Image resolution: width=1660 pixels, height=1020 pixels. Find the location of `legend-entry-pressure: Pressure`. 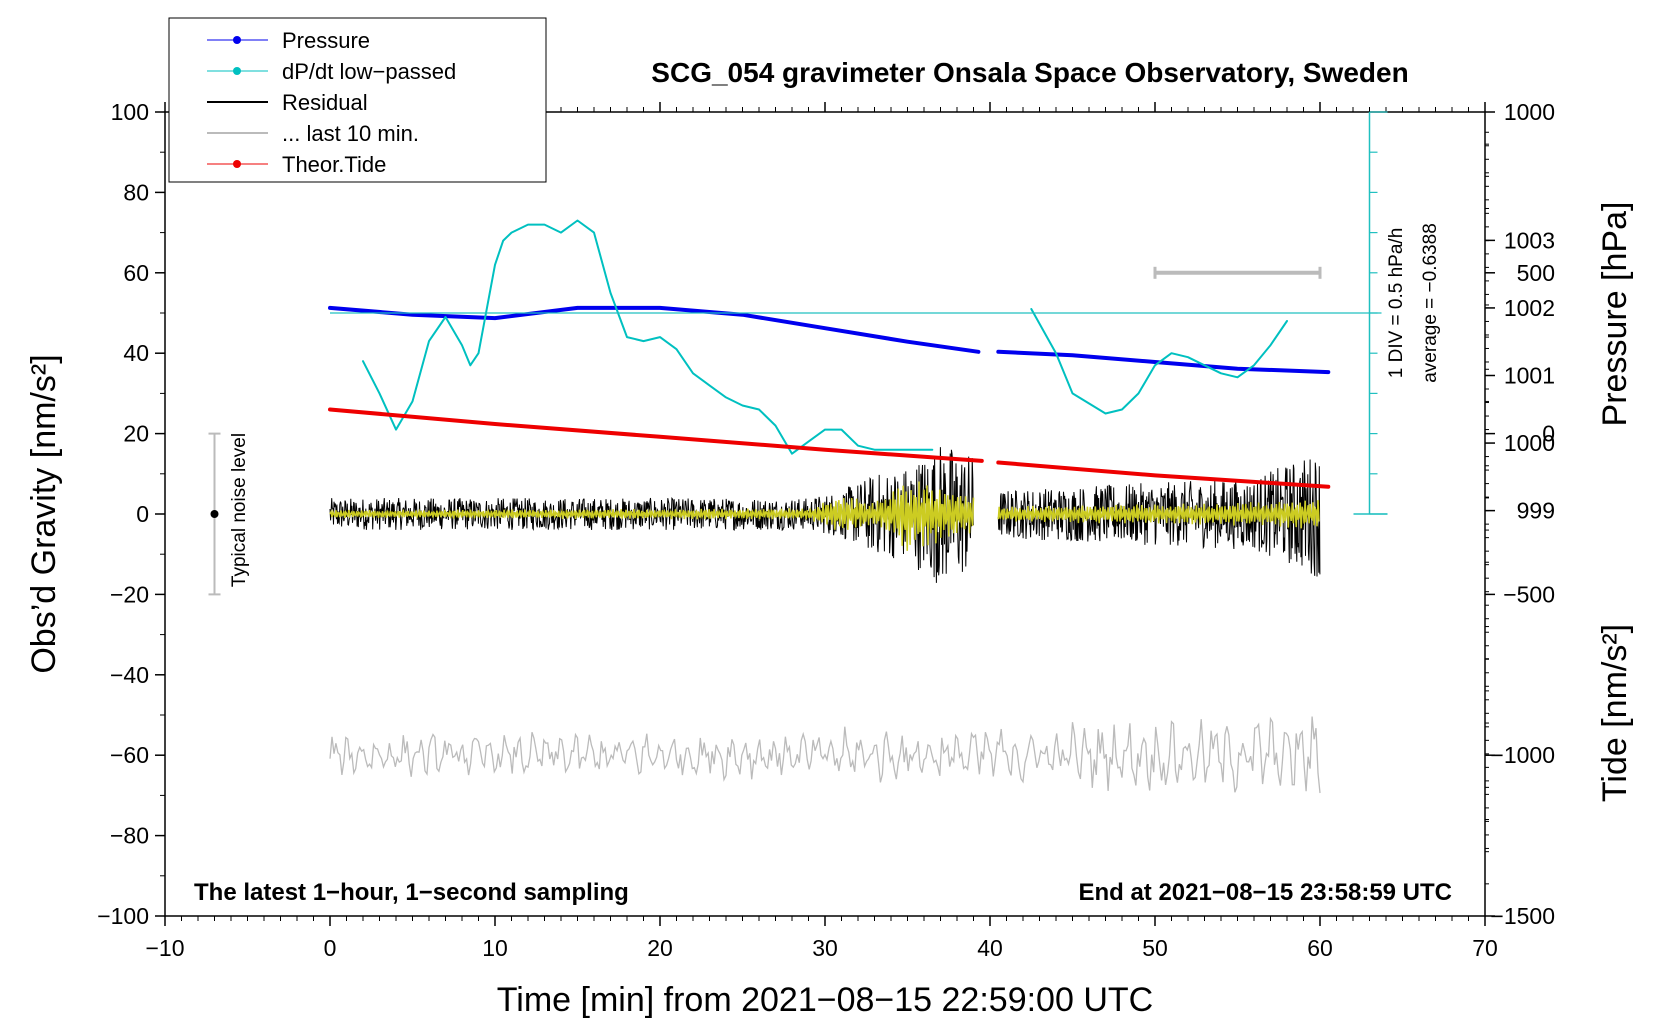

legend-entry-pressure: Pressure is located at coordinates (288, 40).